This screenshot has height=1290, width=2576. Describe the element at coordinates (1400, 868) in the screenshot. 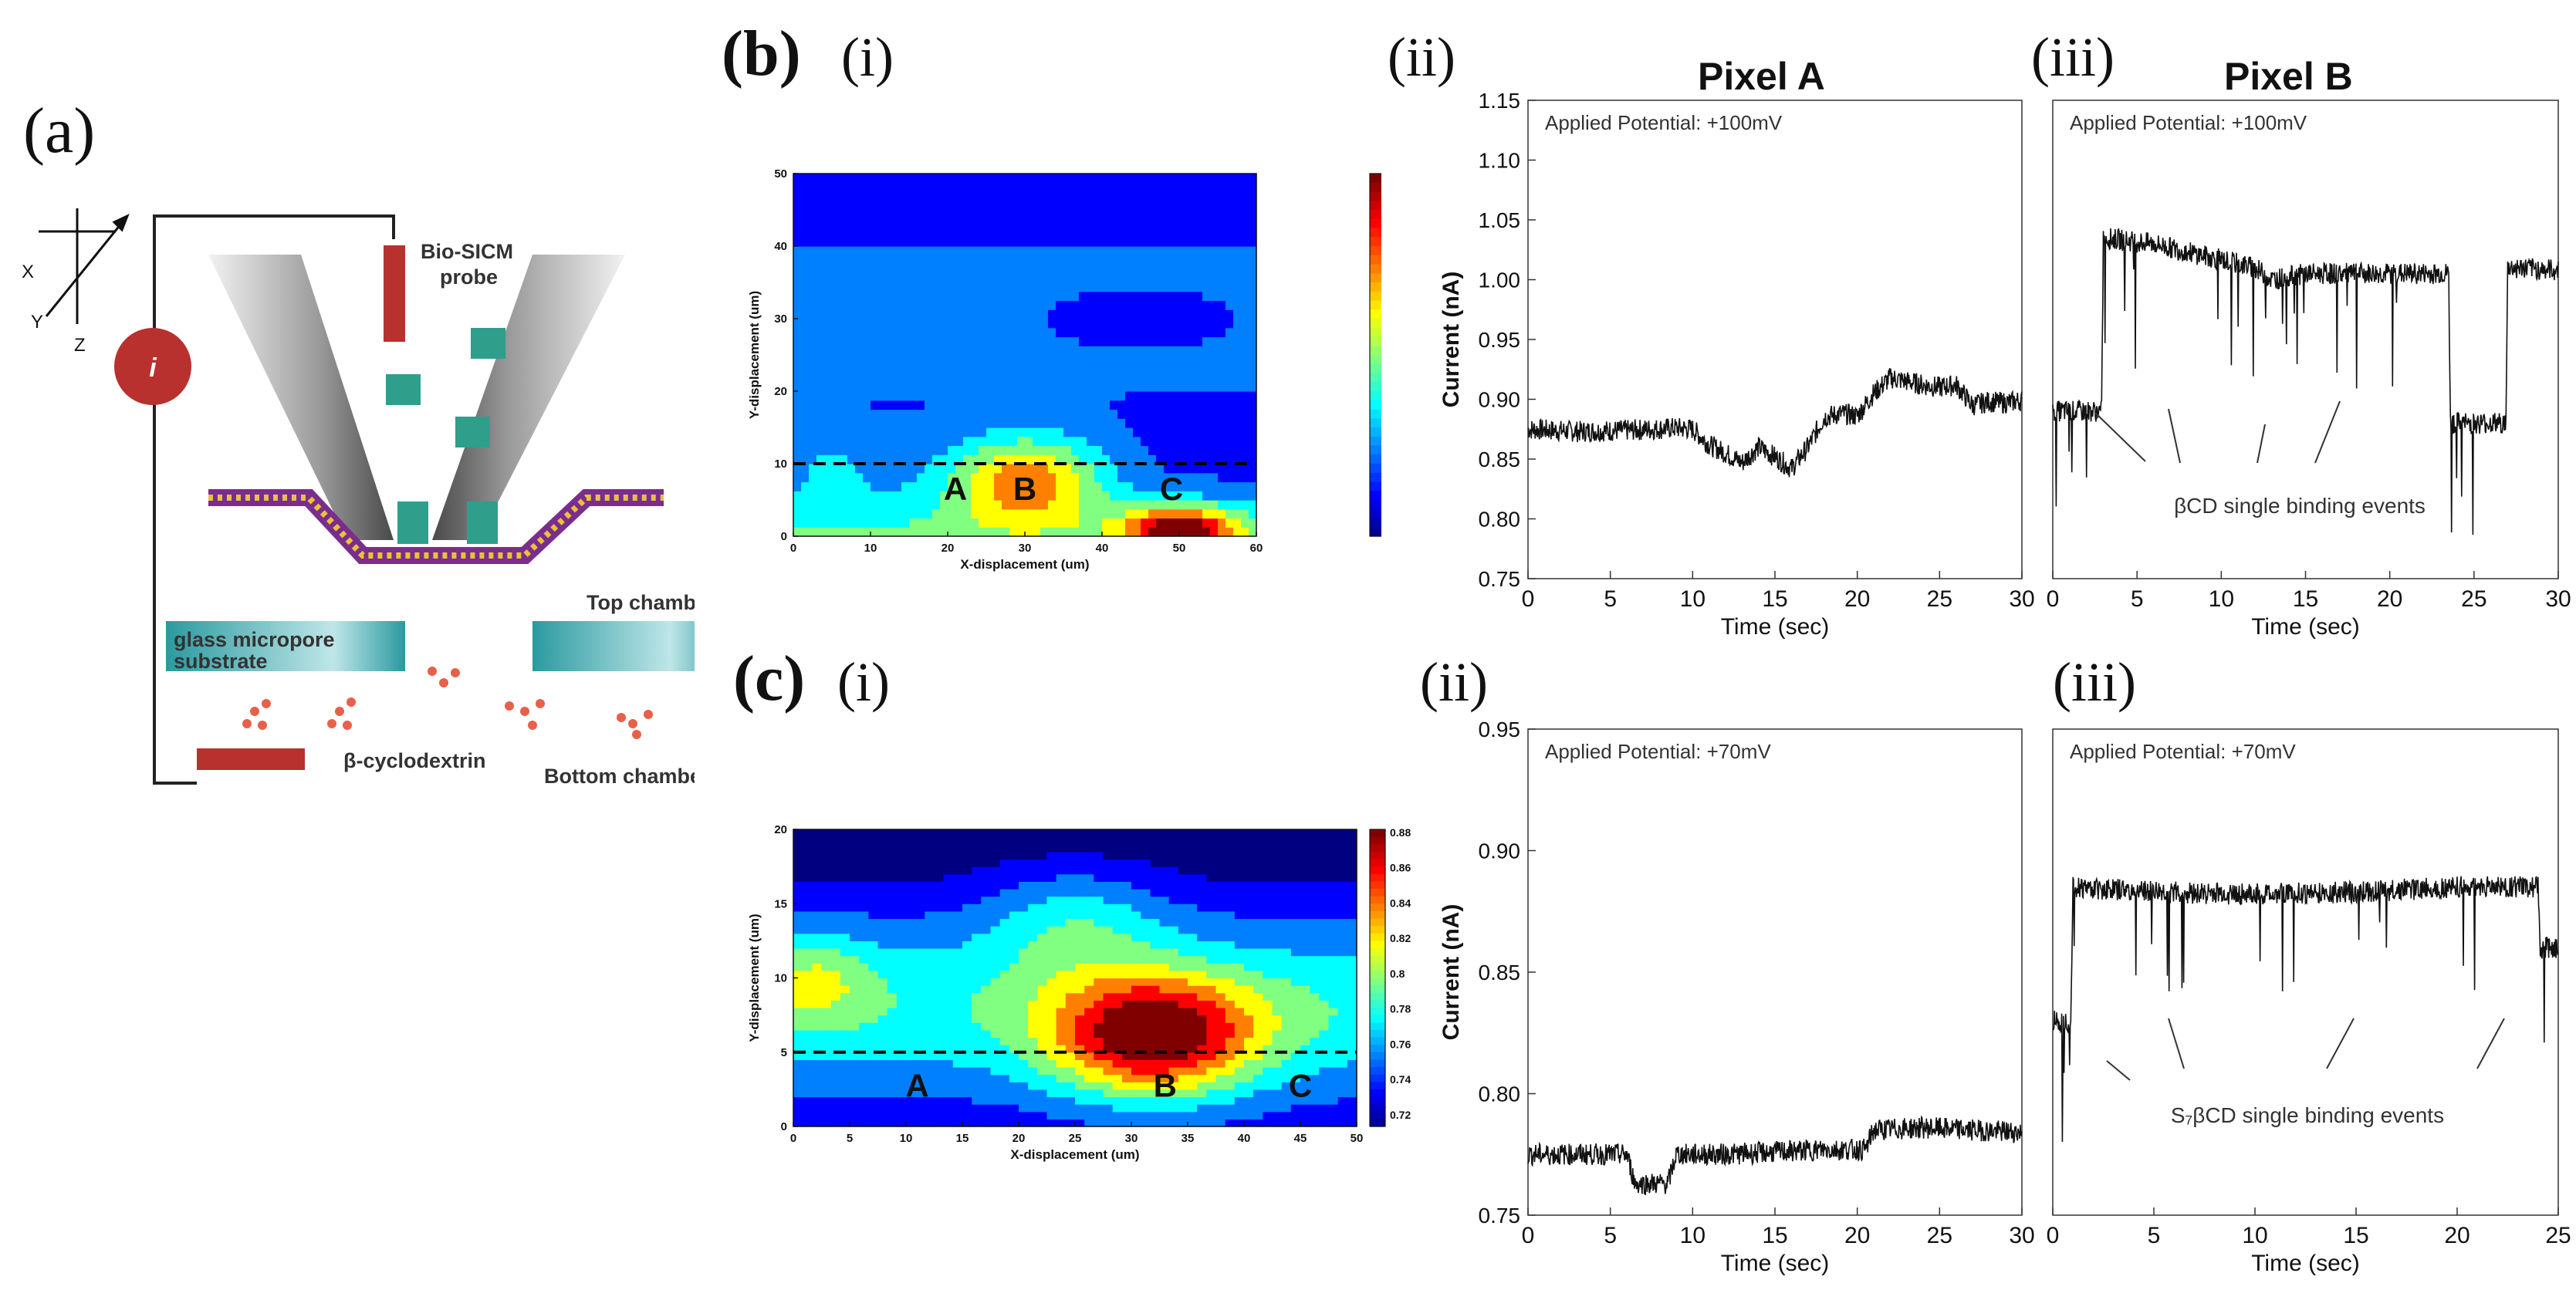

I see `colorbar-tick-label: 0.86` at that location.